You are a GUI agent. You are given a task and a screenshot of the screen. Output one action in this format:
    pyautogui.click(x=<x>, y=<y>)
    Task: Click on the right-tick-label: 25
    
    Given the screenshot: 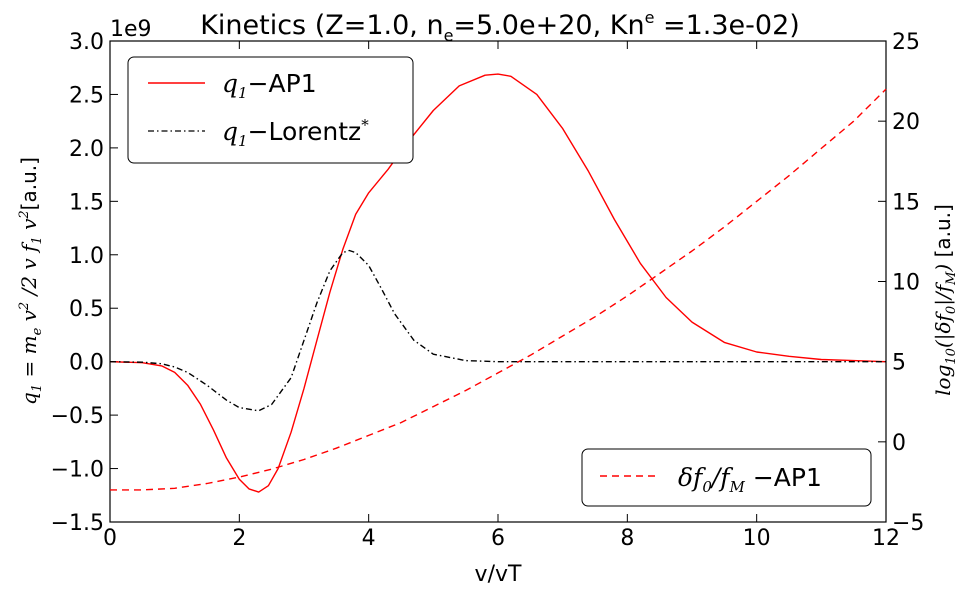 What is the action you would take?
    pyautogui.click(x=906, y=42)
    